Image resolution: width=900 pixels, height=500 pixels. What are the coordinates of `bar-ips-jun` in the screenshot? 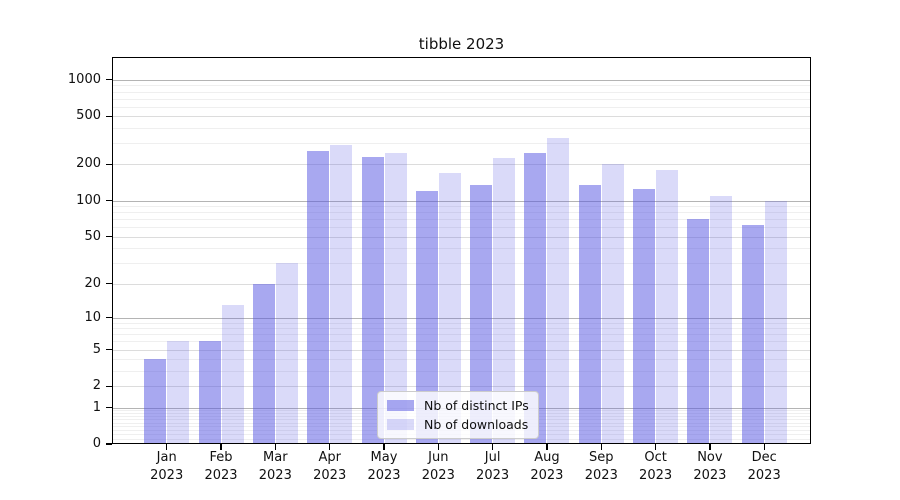 It's located at (426, 317).